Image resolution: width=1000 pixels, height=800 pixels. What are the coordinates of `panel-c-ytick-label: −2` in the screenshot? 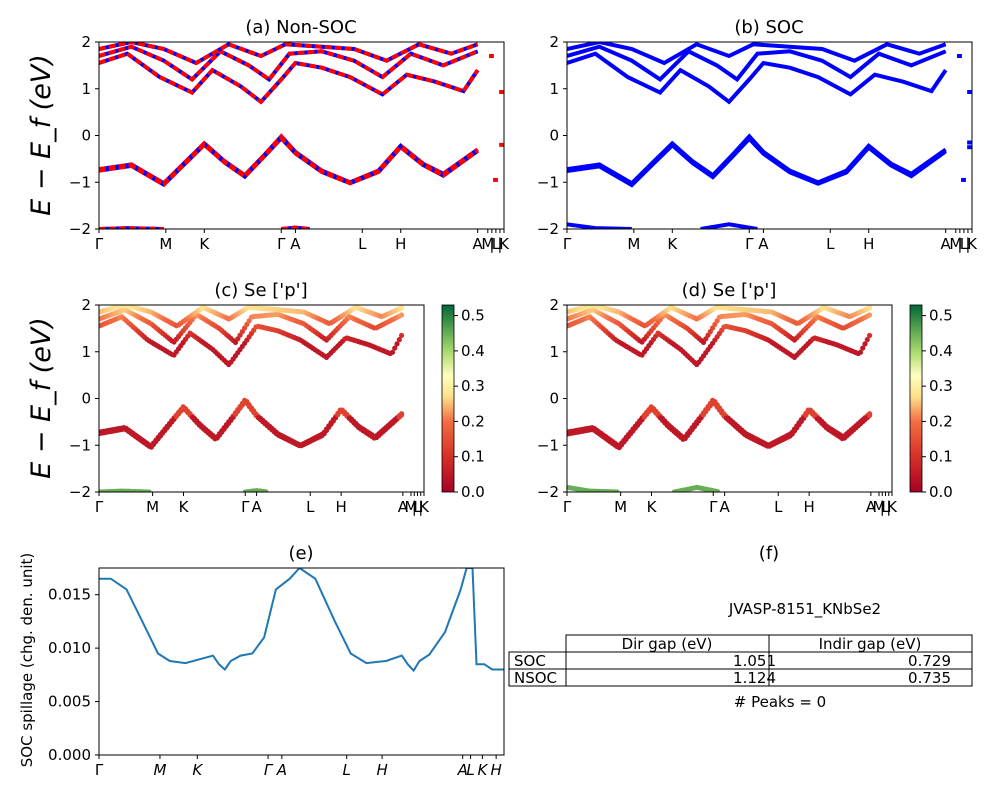 It's located at (80, 492).